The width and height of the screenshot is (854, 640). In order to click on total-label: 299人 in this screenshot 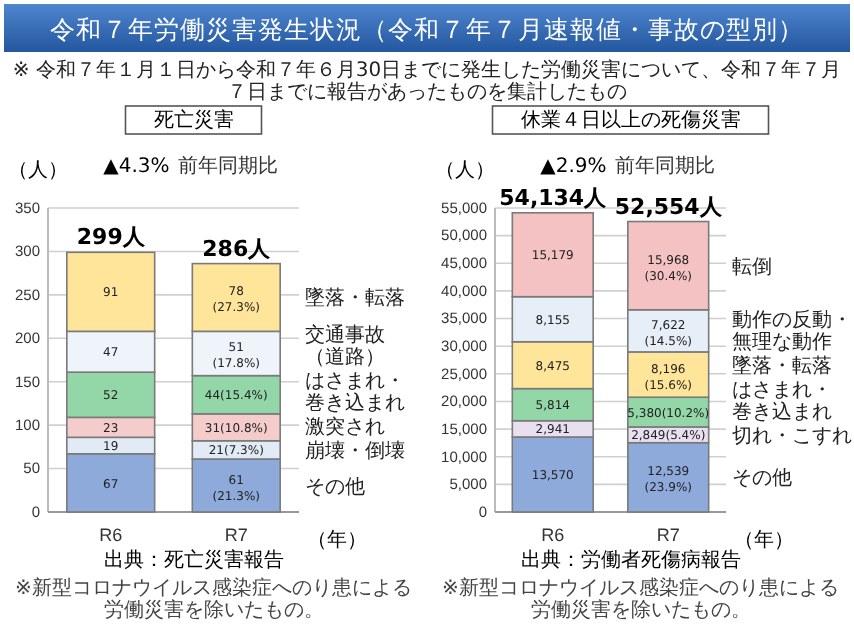, I will do `click(111, 237)`.